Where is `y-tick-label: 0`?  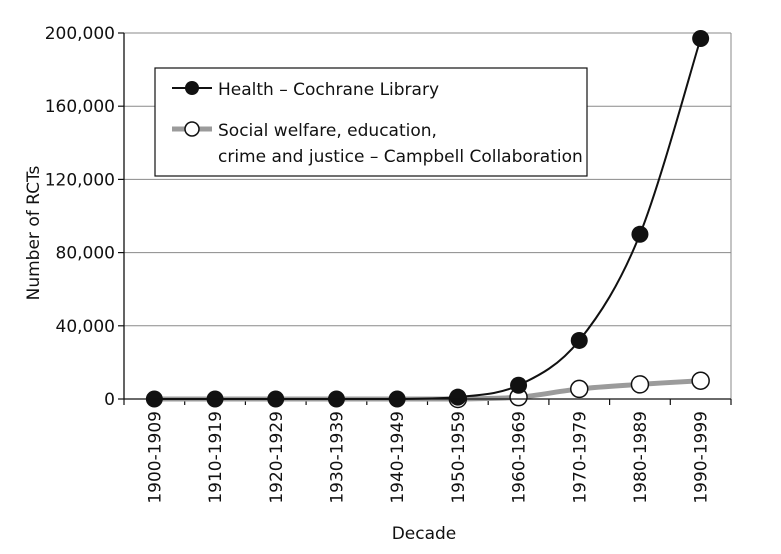 y-tick-label: 0 is located at coordinates (109, 400).